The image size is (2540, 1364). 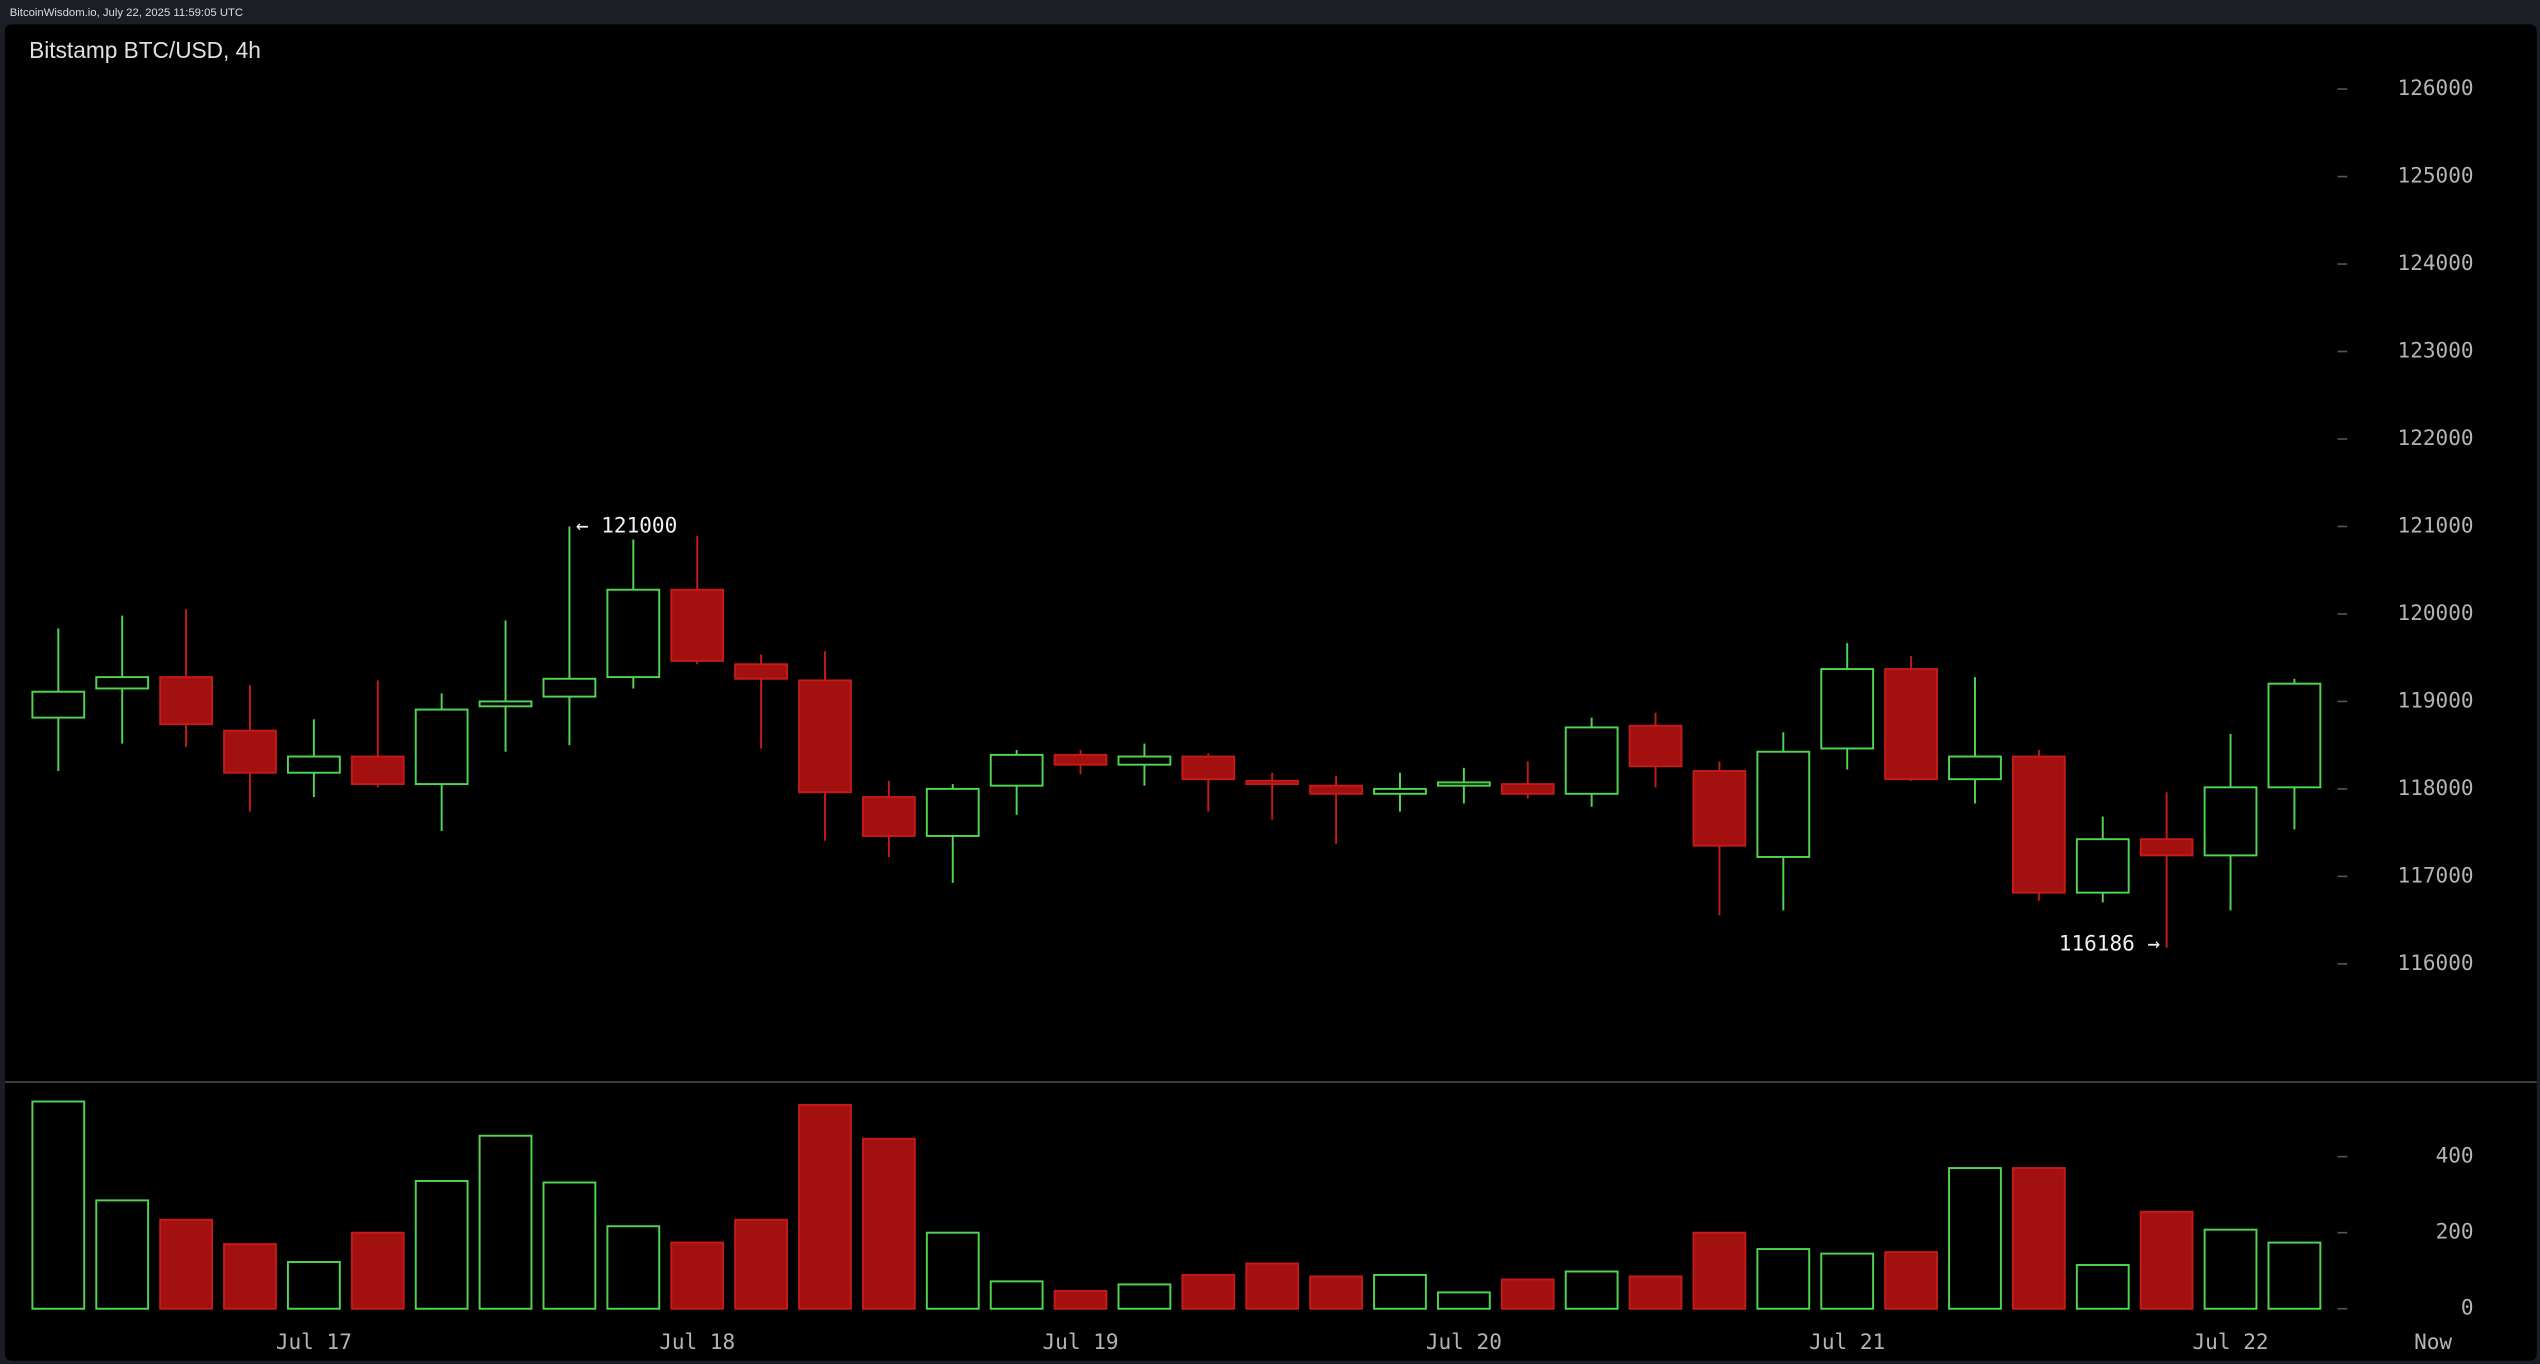 What do you see at coordinates (2436, 175) in the screenshot?
I see `y-tick-label: 125000` at bounding box center [2436, 175].